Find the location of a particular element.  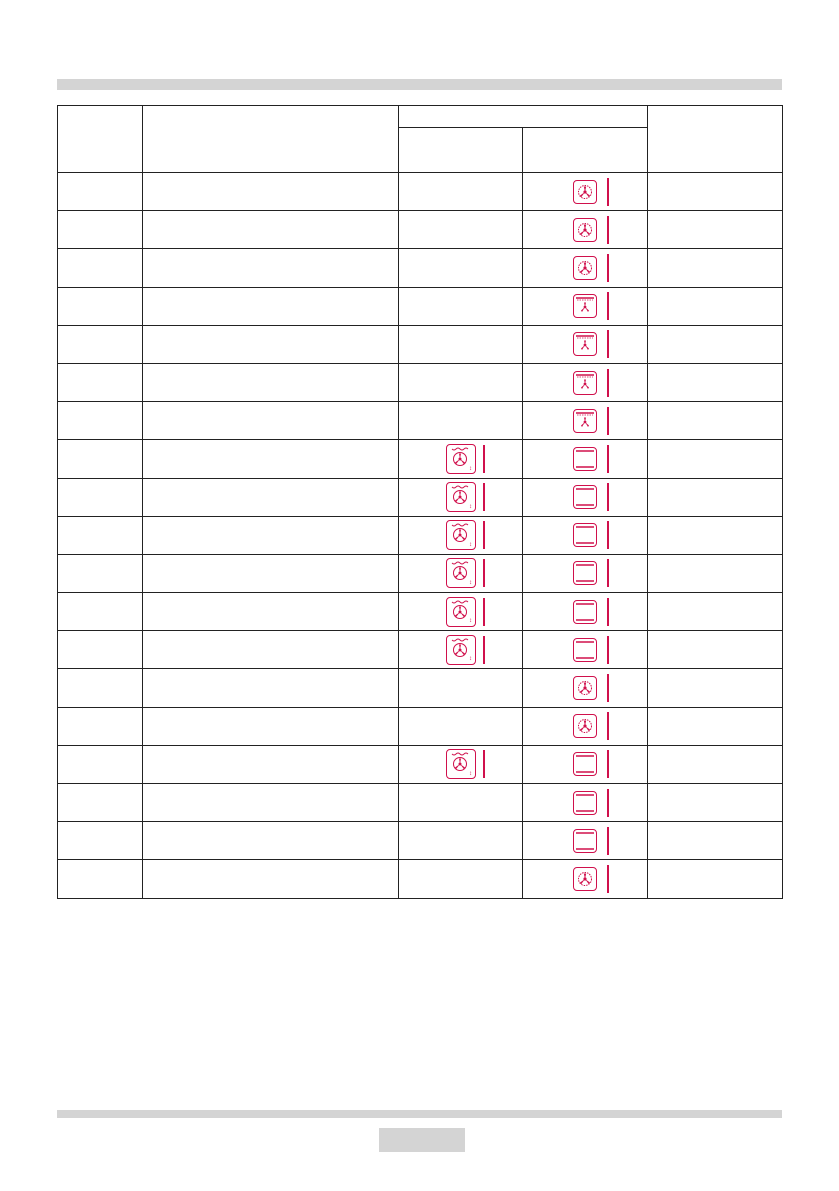

header-col2 is located at coordinates (270, 139).